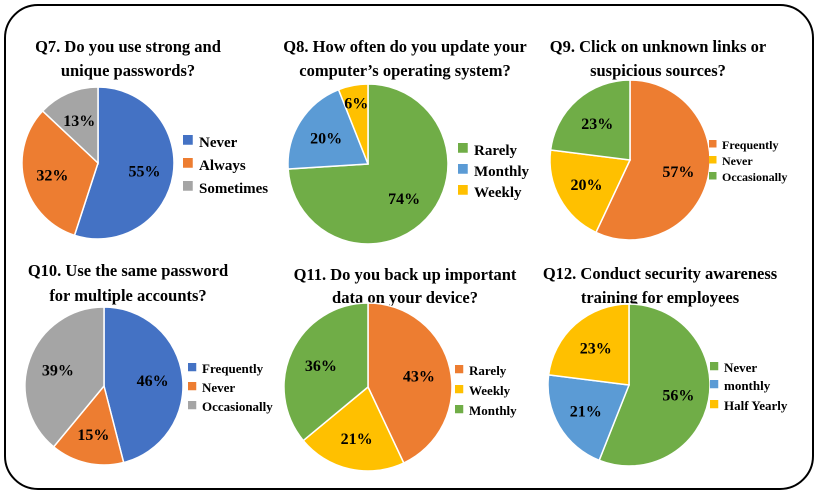  What do you see at coordinates (93, 435) in the screenshot?
I see `slice-percent-label: 15%` at bounding box center [93, 435].